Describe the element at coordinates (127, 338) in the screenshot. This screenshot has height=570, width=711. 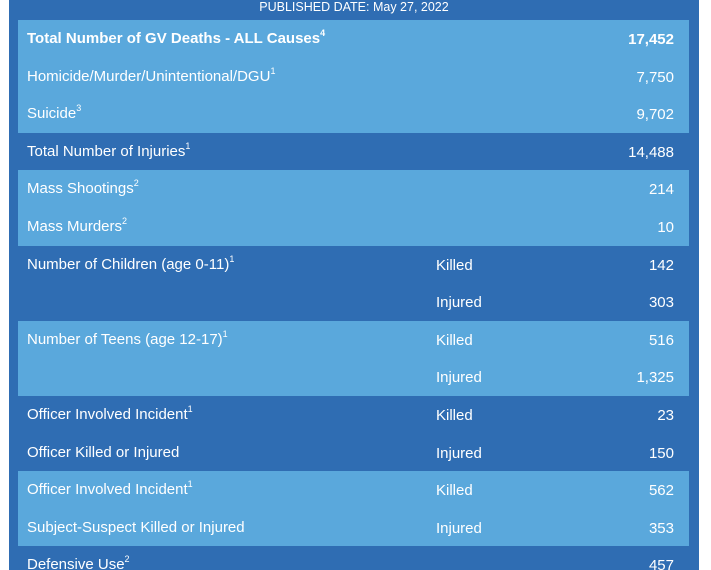
I see `row-label: Number of Teens (age 12-17)1` at that location.